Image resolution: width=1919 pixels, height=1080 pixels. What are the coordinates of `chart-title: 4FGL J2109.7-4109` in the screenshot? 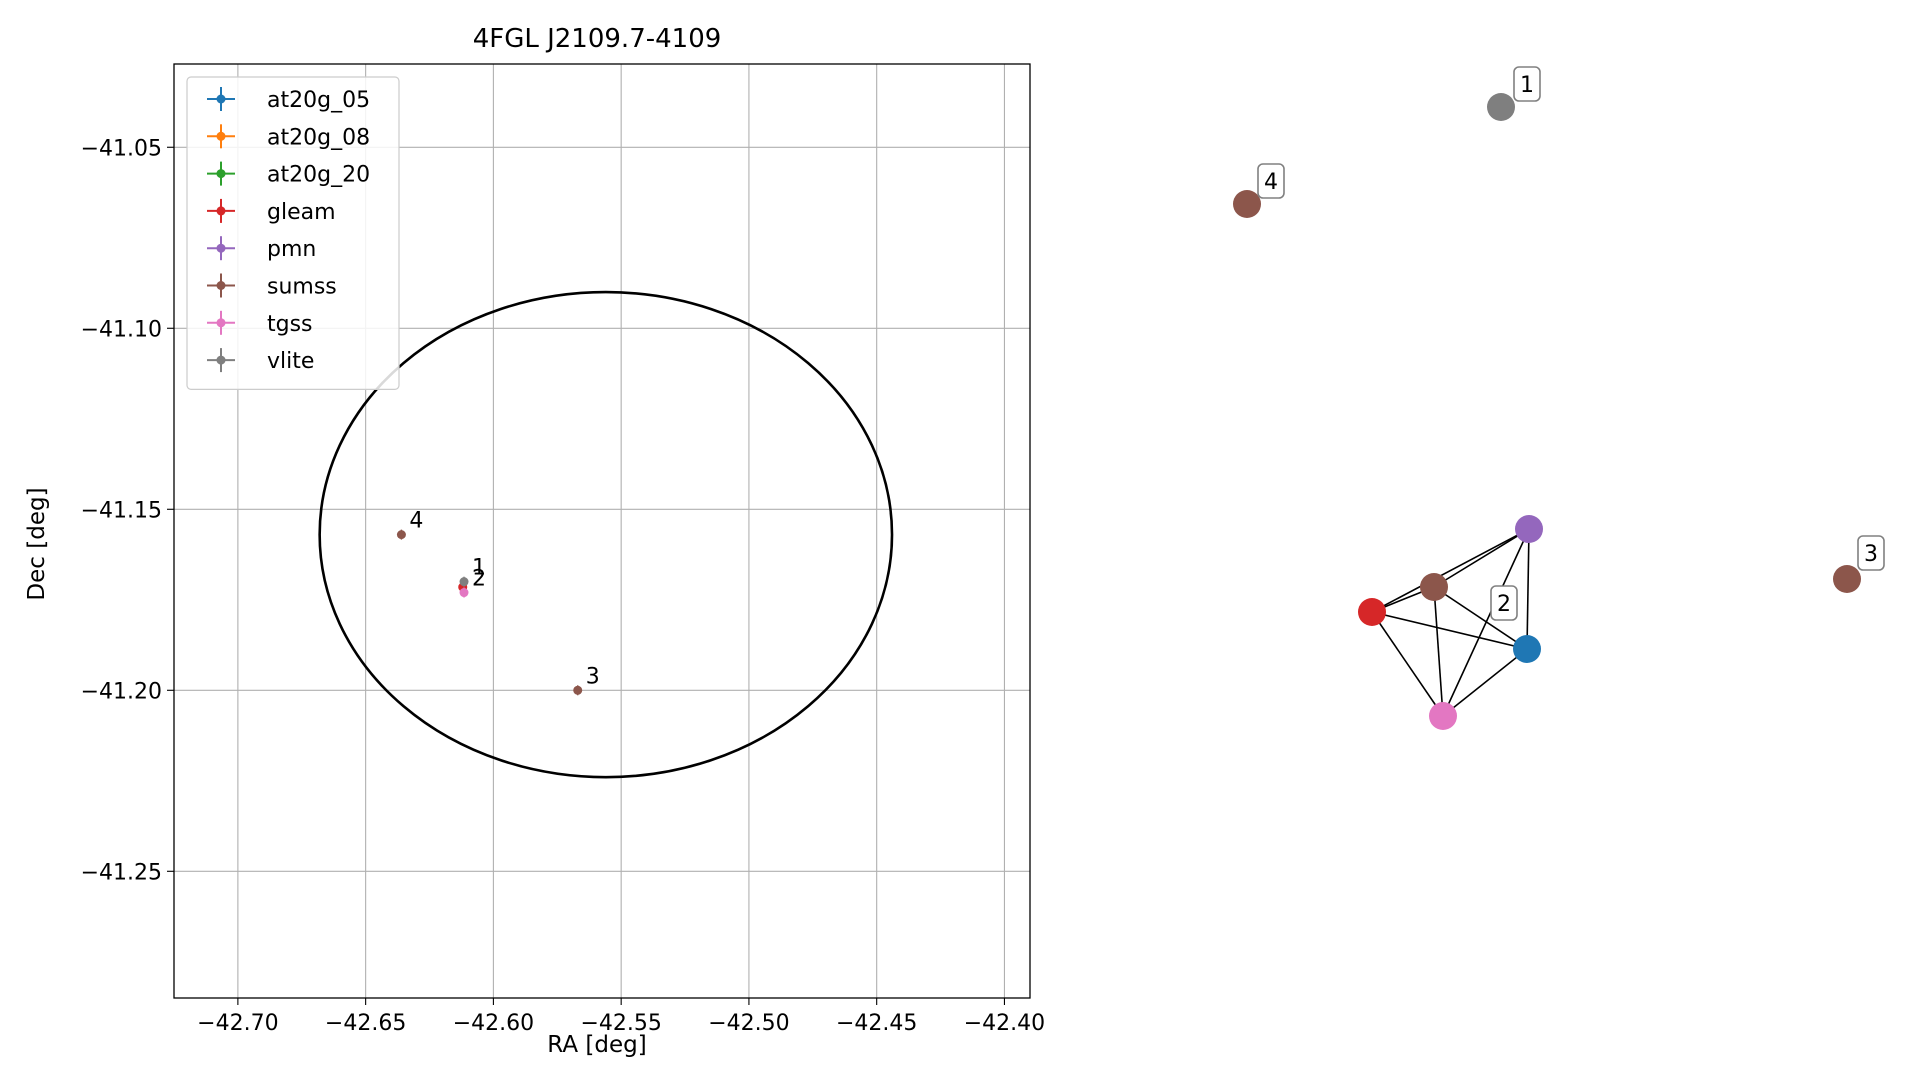 It's located at (597, 39).